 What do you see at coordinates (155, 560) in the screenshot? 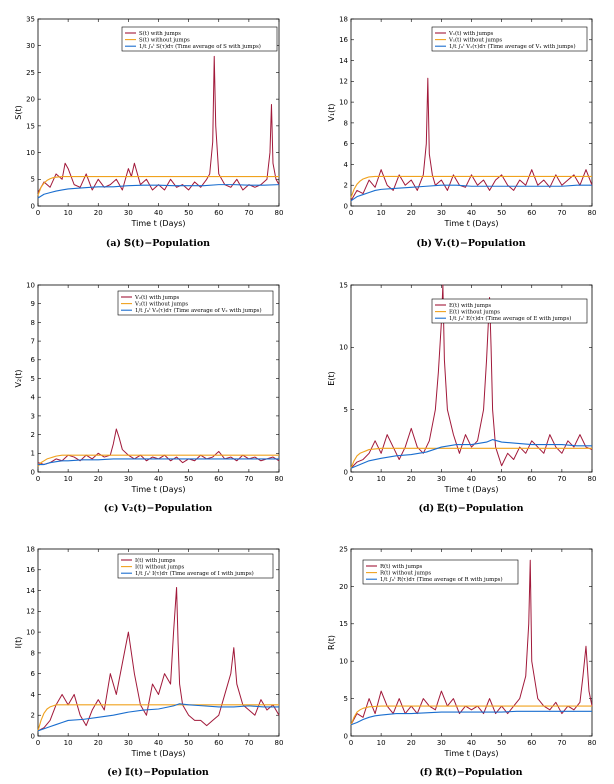
I see `legend-entry: I(t) with jumps` at bounding box center [155, 560].